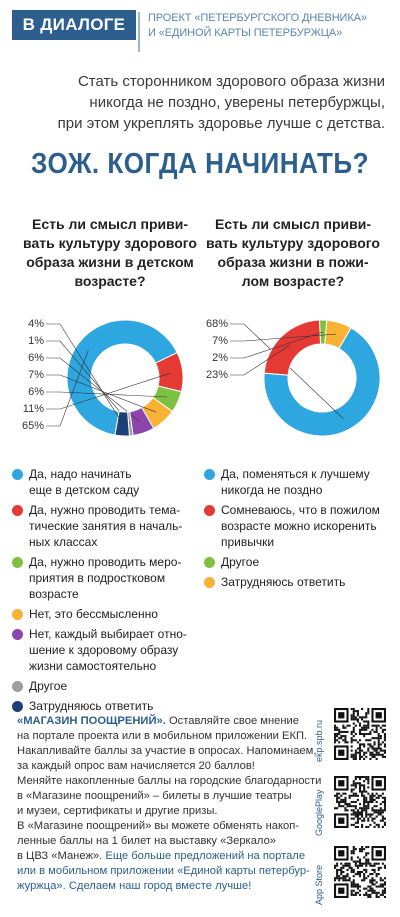 The width and height of the screenshot is (400, 917). Describe the element at coordinates (32, 426) in the screenshot. I see `chart1-label-kinder: 65%` at that location.